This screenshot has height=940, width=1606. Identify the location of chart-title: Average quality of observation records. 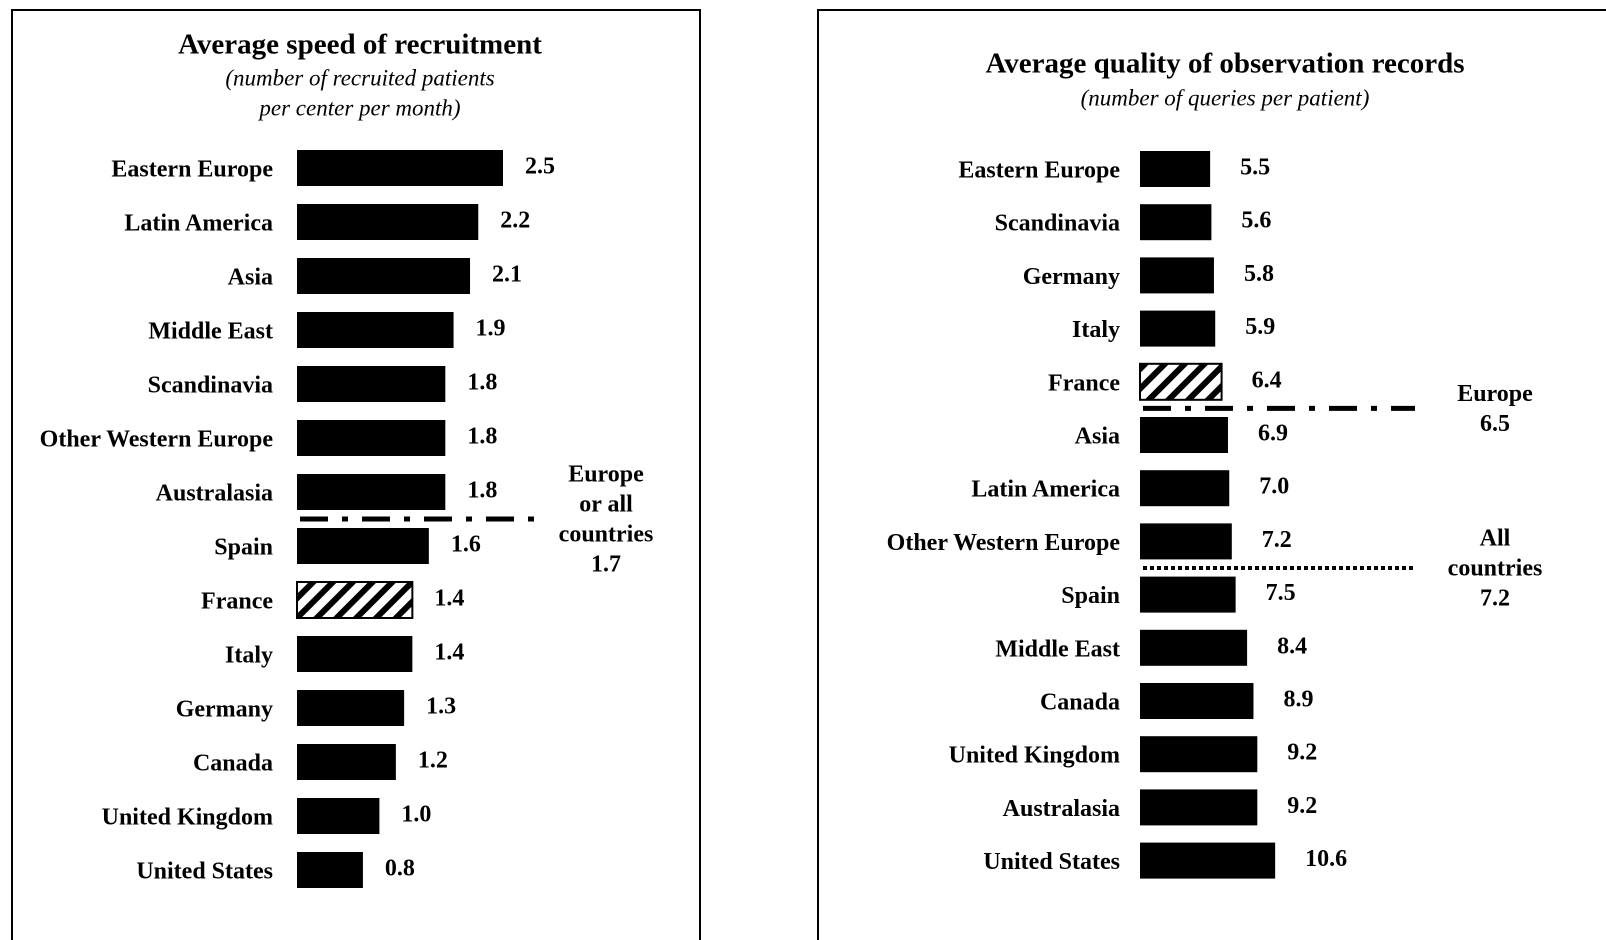
(1225, 64).